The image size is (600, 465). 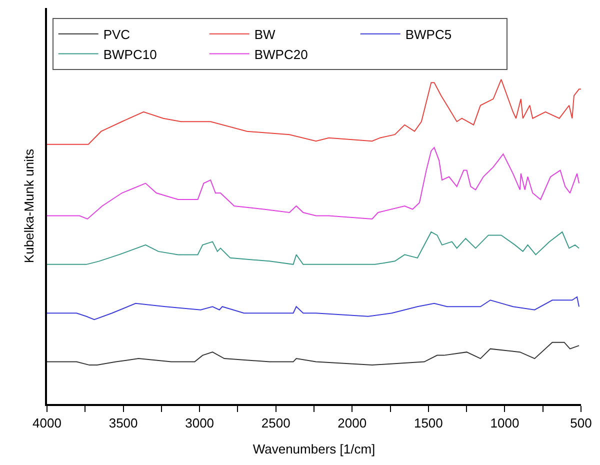 What do you see at coordinates (505, 422) in the screenshot?
I see `x-tick-label: 1000` at bounding box center [505, 422].